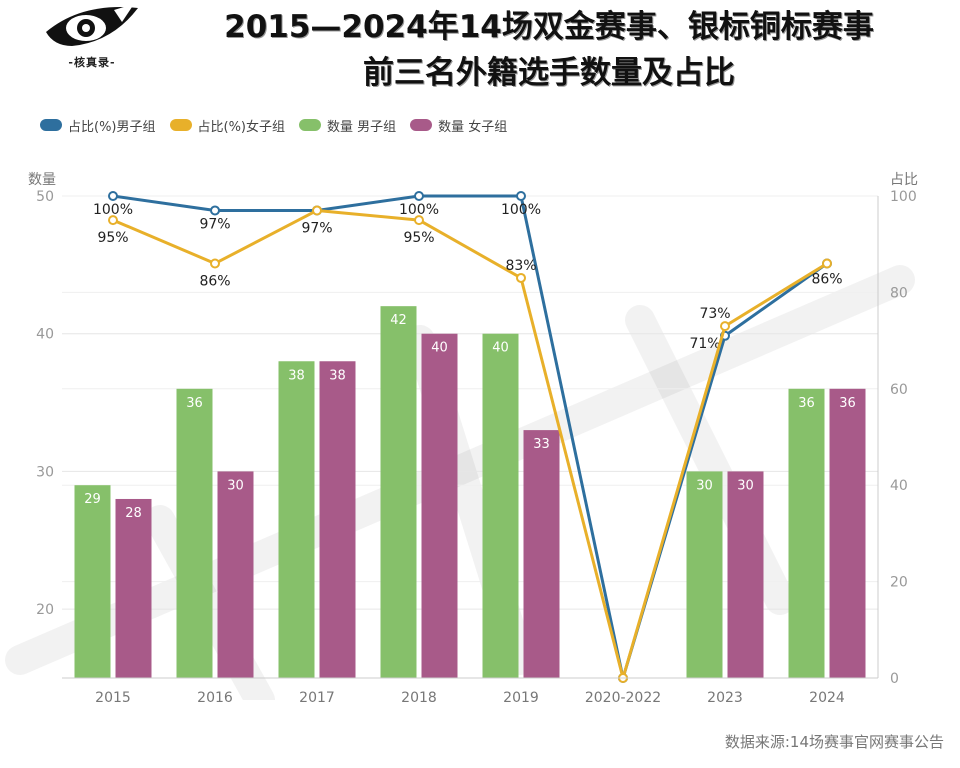 This screenshot has height=768, width=960. I want to click on legend-label: 占比(%)女子组, so click(241, 127).